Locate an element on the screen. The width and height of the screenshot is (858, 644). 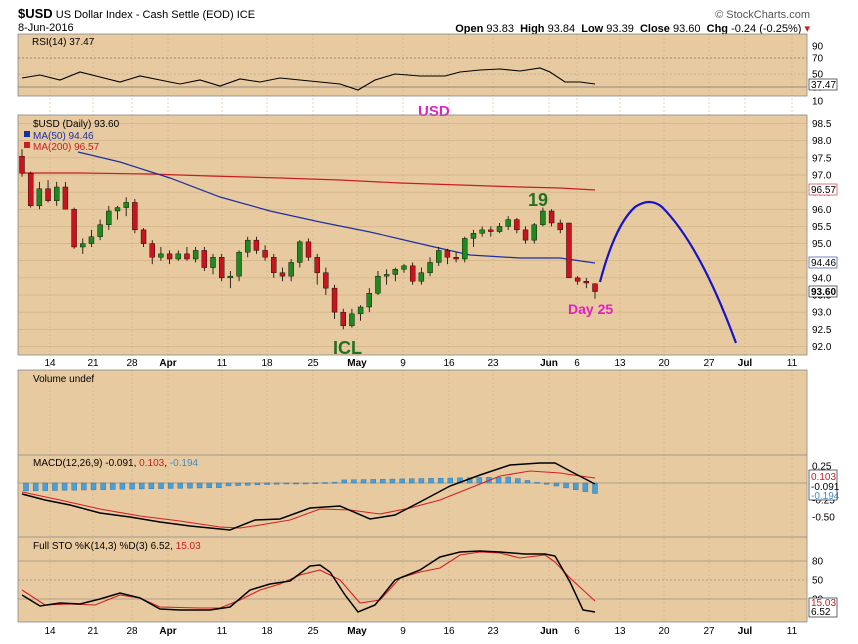
ma50-legend-swatch is located at coordinates (27, 134).